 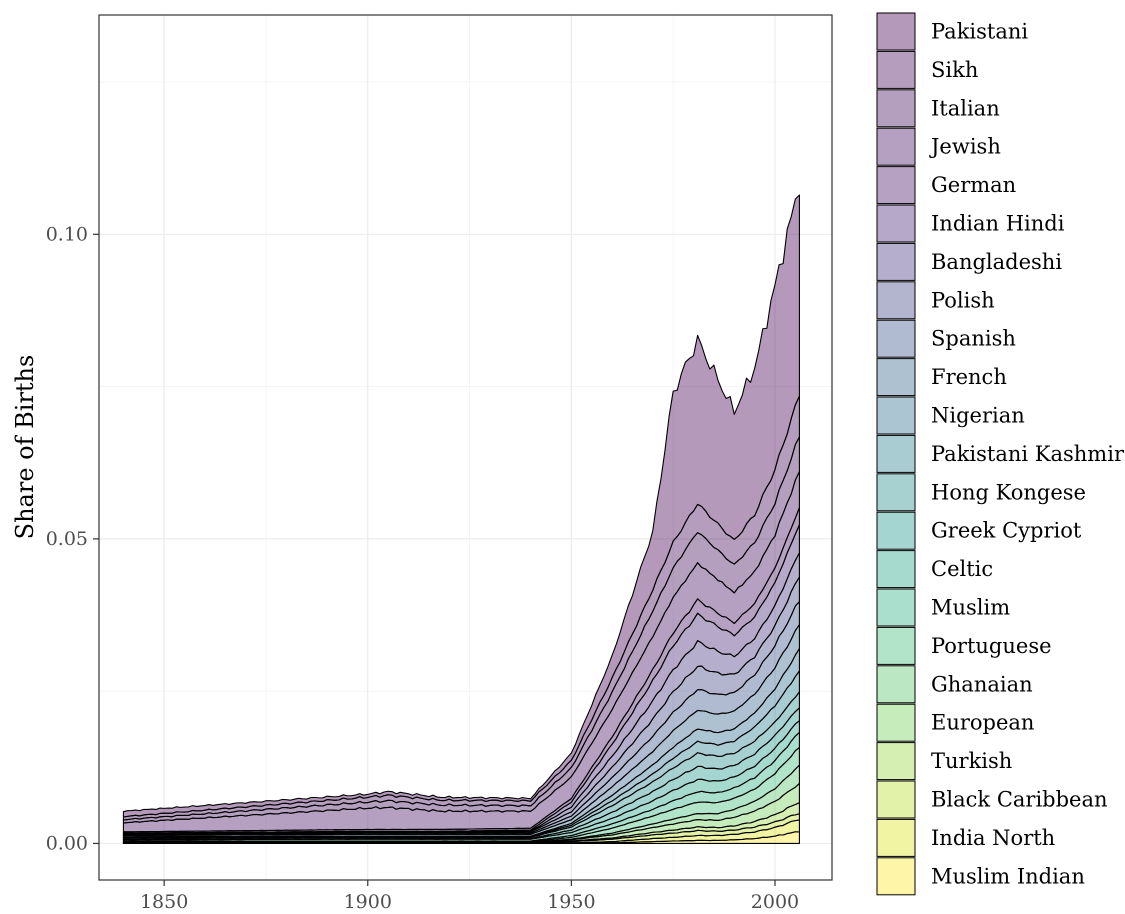 What do you see at coordinates (996, 262) in the screenshot?
I see `legend-label: Bangladeshi` at bounding box center [996, 262].